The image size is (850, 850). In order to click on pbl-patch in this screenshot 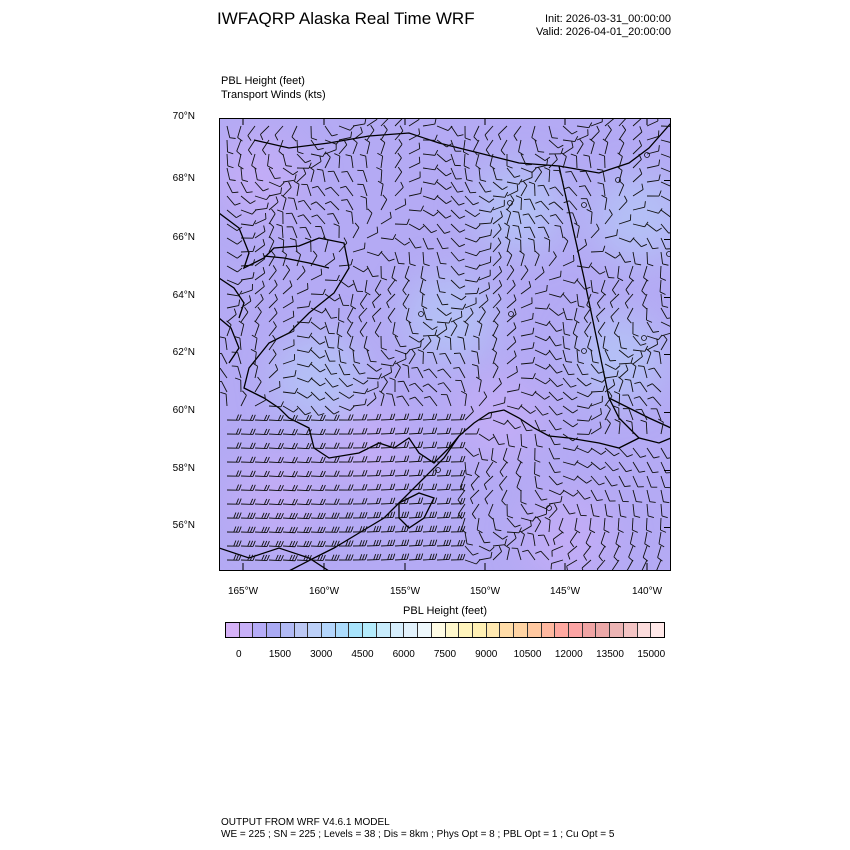, I will do `click(619, 358)`.